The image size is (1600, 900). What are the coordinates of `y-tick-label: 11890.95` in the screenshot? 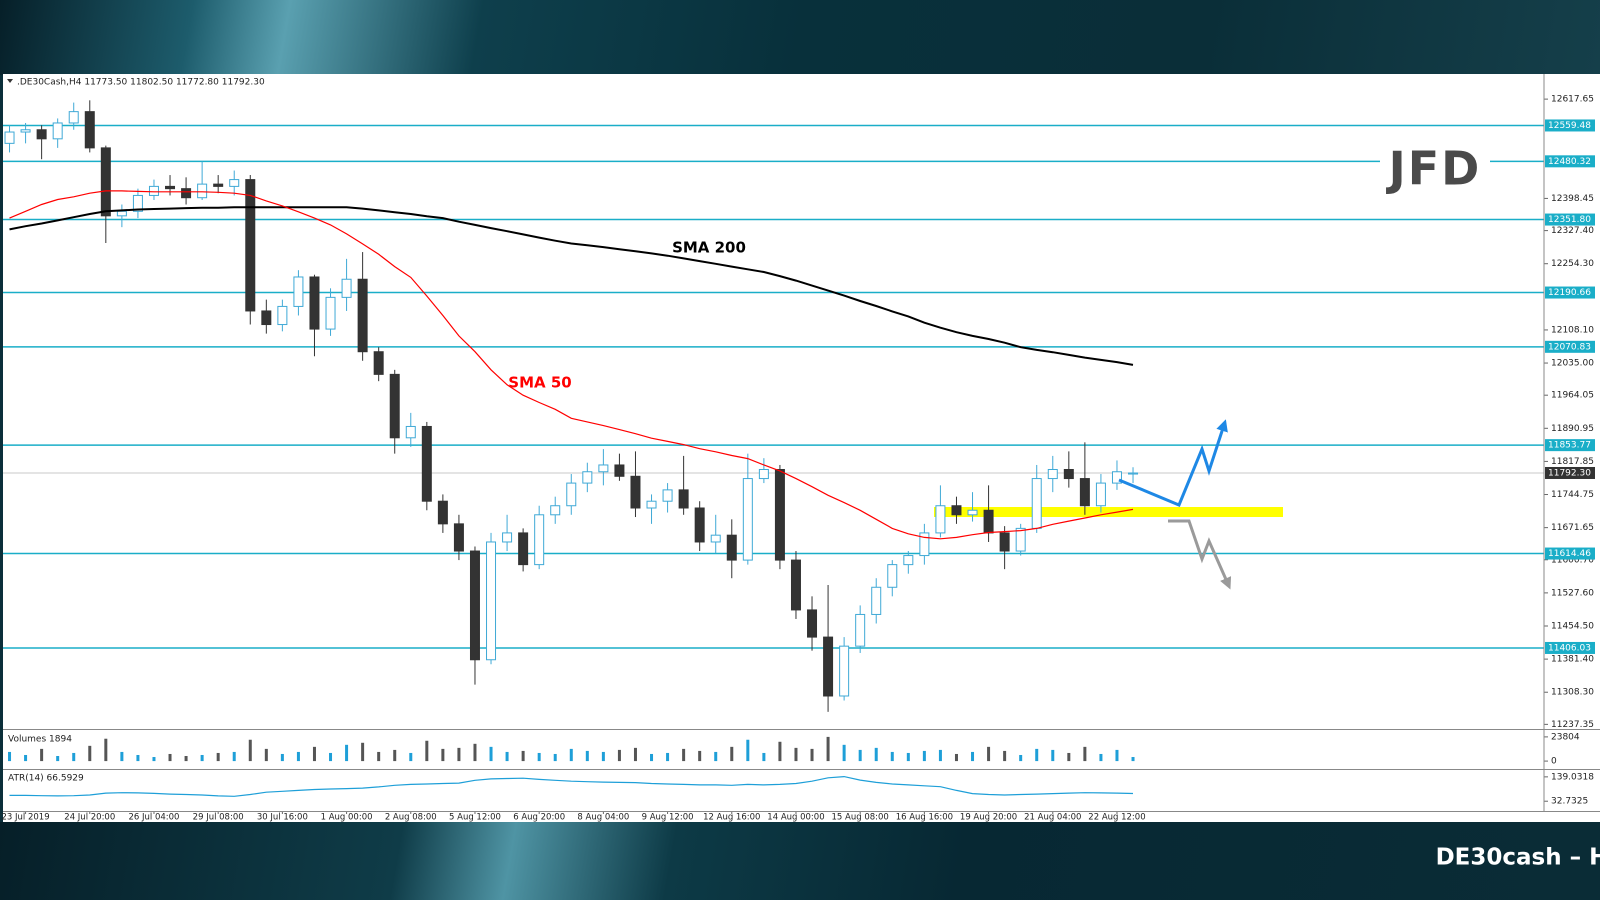 It's located at (1572, 429).